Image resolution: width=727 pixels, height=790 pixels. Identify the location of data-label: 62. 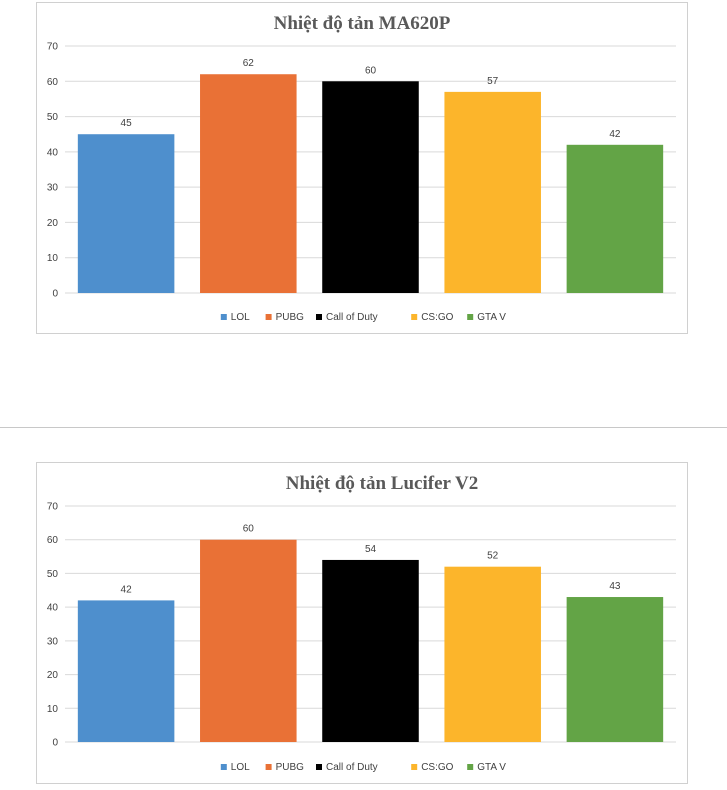
(249, 63).